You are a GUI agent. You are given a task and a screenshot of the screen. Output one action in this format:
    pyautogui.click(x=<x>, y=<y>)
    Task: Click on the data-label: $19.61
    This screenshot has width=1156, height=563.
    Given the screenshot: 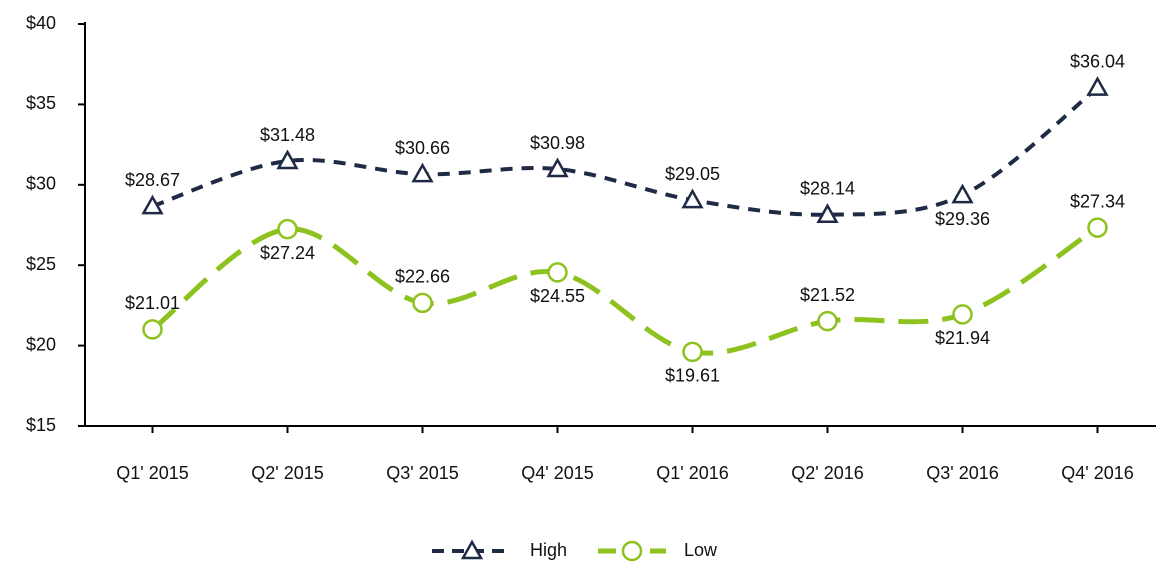 What is the action you would take?
    pyautogui.click(x=692, y=376)
    